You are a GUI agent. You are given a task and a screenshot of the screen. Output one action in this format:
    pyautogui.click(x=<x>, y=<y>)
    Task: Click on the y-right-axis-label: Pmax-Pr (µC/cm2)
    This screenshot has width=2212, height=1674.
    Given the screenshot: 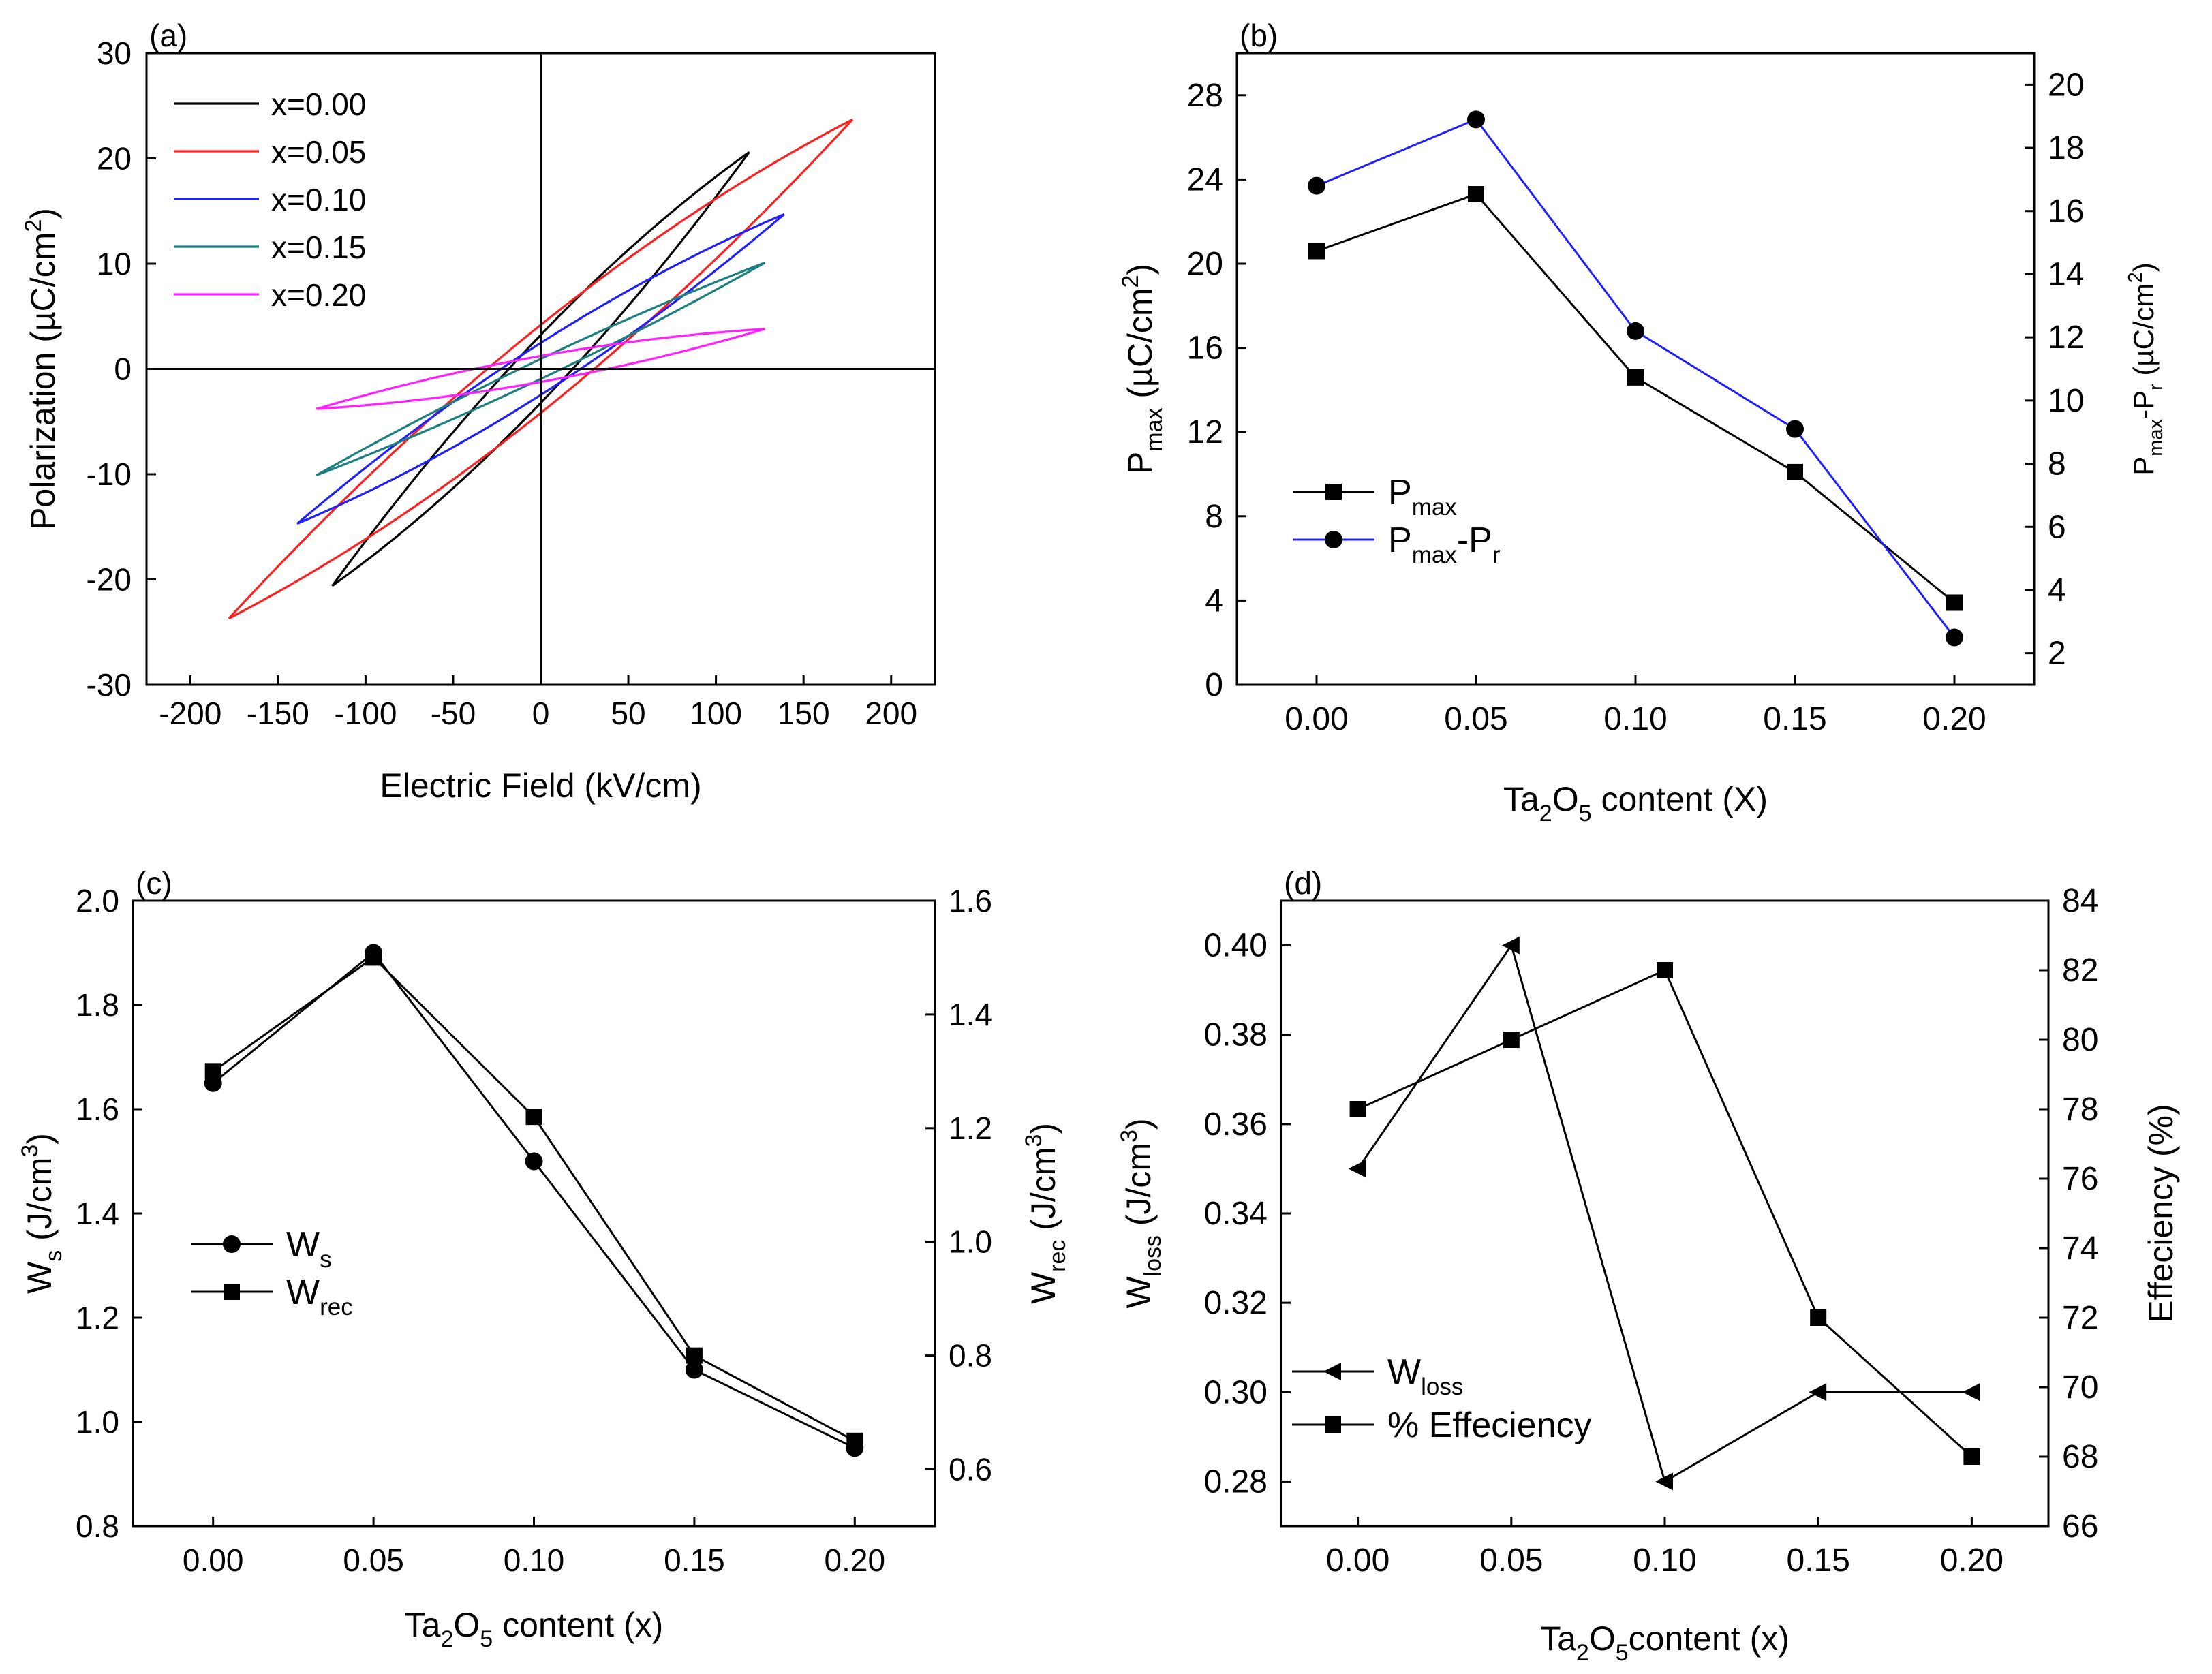 What is the action you would take?
    pyautogui.click(x=2146, y=368)
    